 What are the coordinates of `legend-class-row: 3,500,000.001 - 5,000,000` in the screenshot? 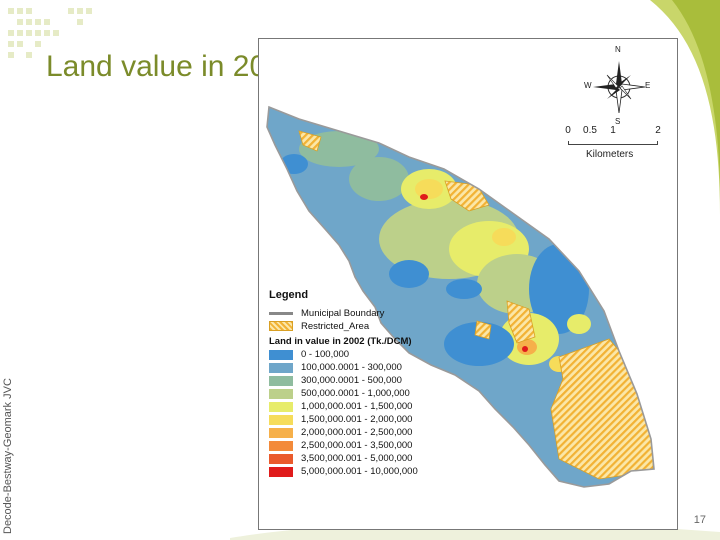 It's located at (379, 459).